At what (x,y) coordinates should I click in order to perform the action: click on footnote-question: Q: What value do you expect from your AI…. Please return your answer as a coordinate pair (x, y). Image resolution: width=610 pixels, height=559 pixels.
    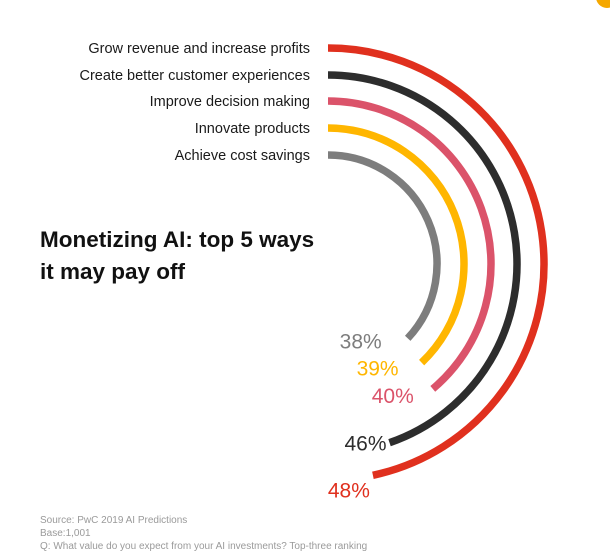
    Looking at the image, I should click on (204, 546).